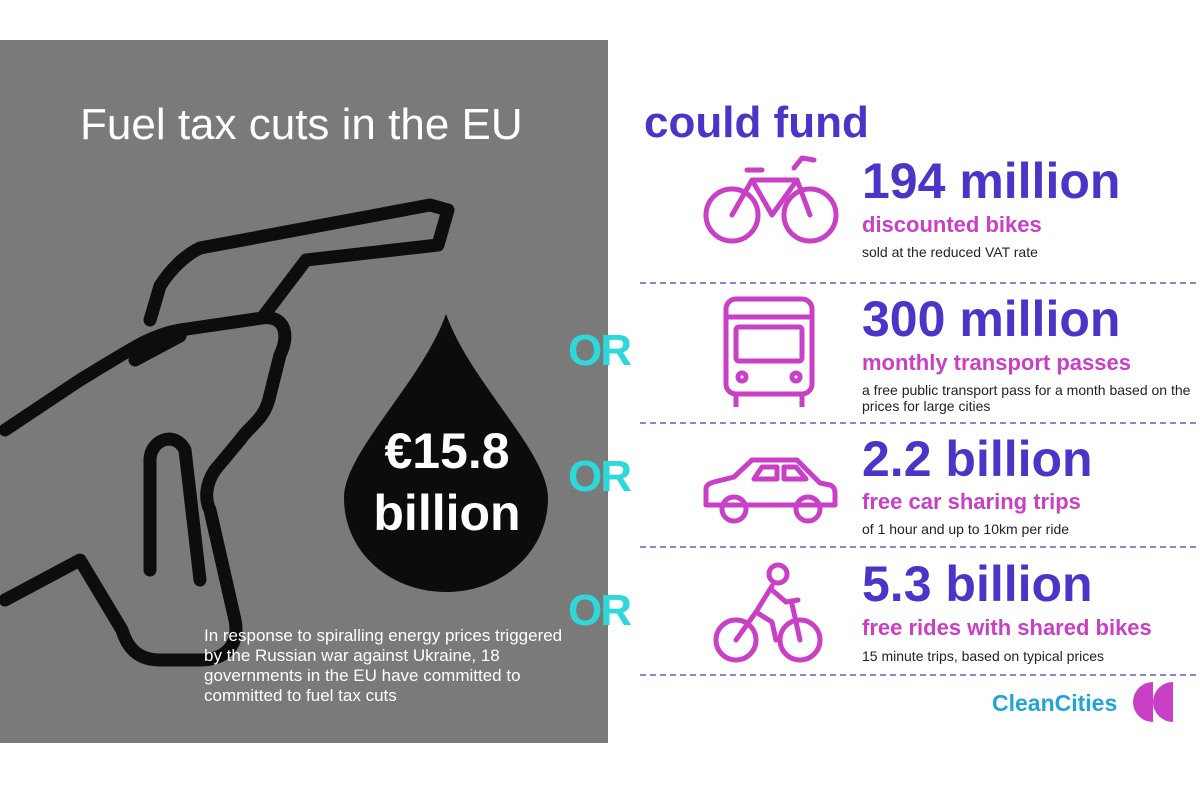 The width and height of the screenshot is (1200, 800). I want to click on cleancities-logo-icon, so click(1153, 702).